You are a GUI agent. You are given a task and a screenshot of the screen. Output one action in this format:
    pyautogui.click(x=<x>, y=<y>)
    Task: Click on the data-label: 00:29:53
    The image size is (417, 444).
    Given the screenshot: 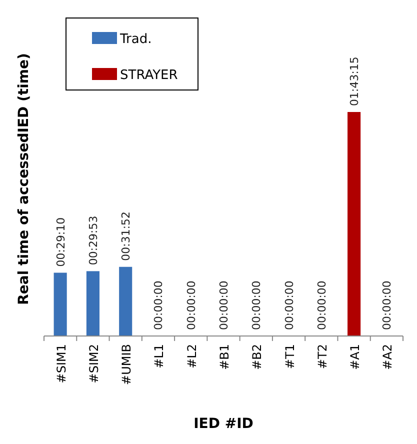 What is the action you would take?
    pyautogui.click(x=93, y=241)
    